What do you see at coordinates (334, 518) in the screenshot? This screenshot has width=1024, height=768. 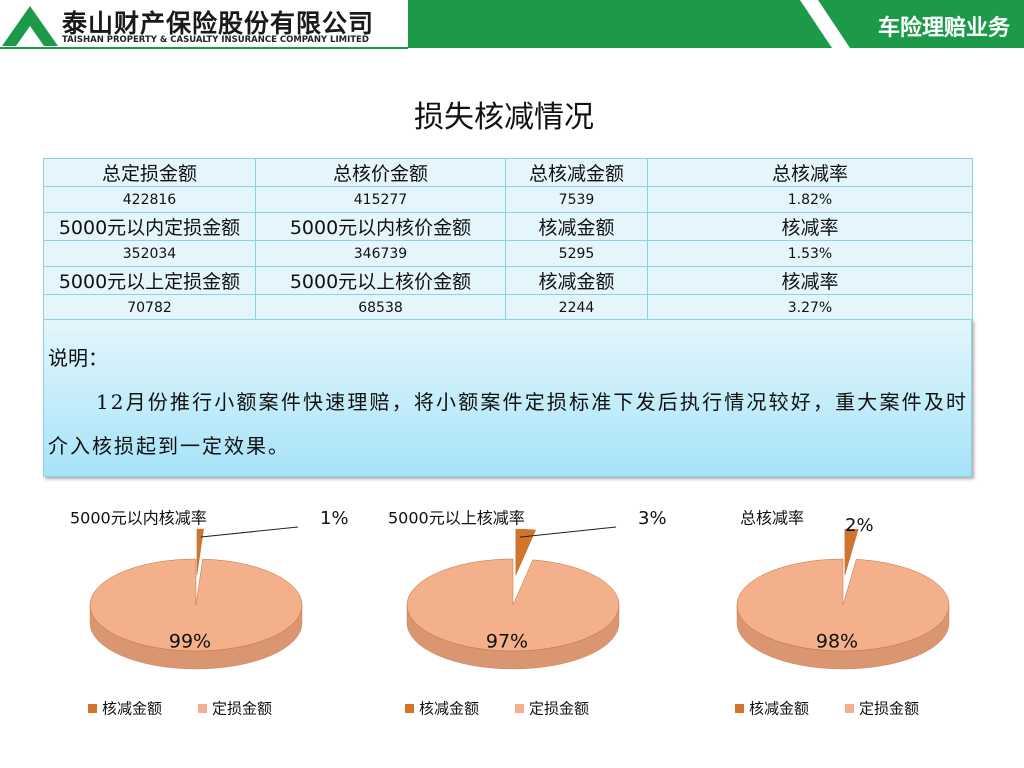 I see `data-label: 1%` at bounding box center [334, 518].